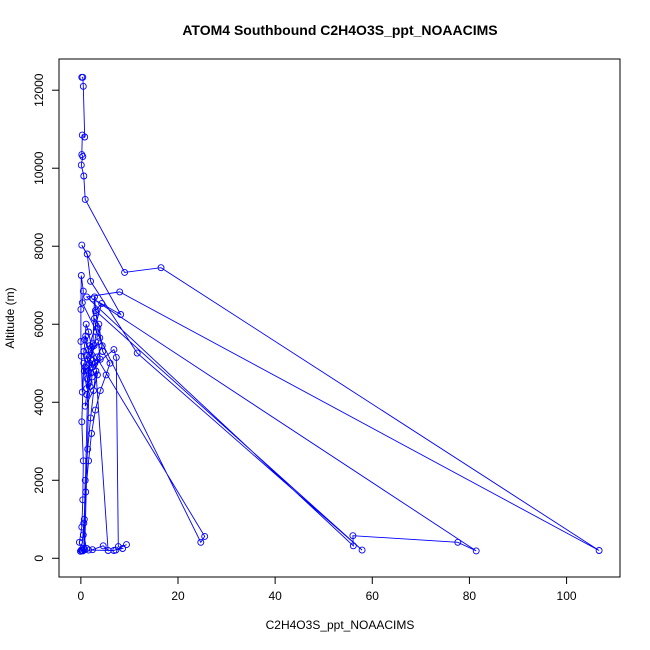 The width and height of the screenshot is (650, 650). Describe the element at coordinates (373, 596) in the screenshot. I see `x-tick-label-3: 60` at that location.